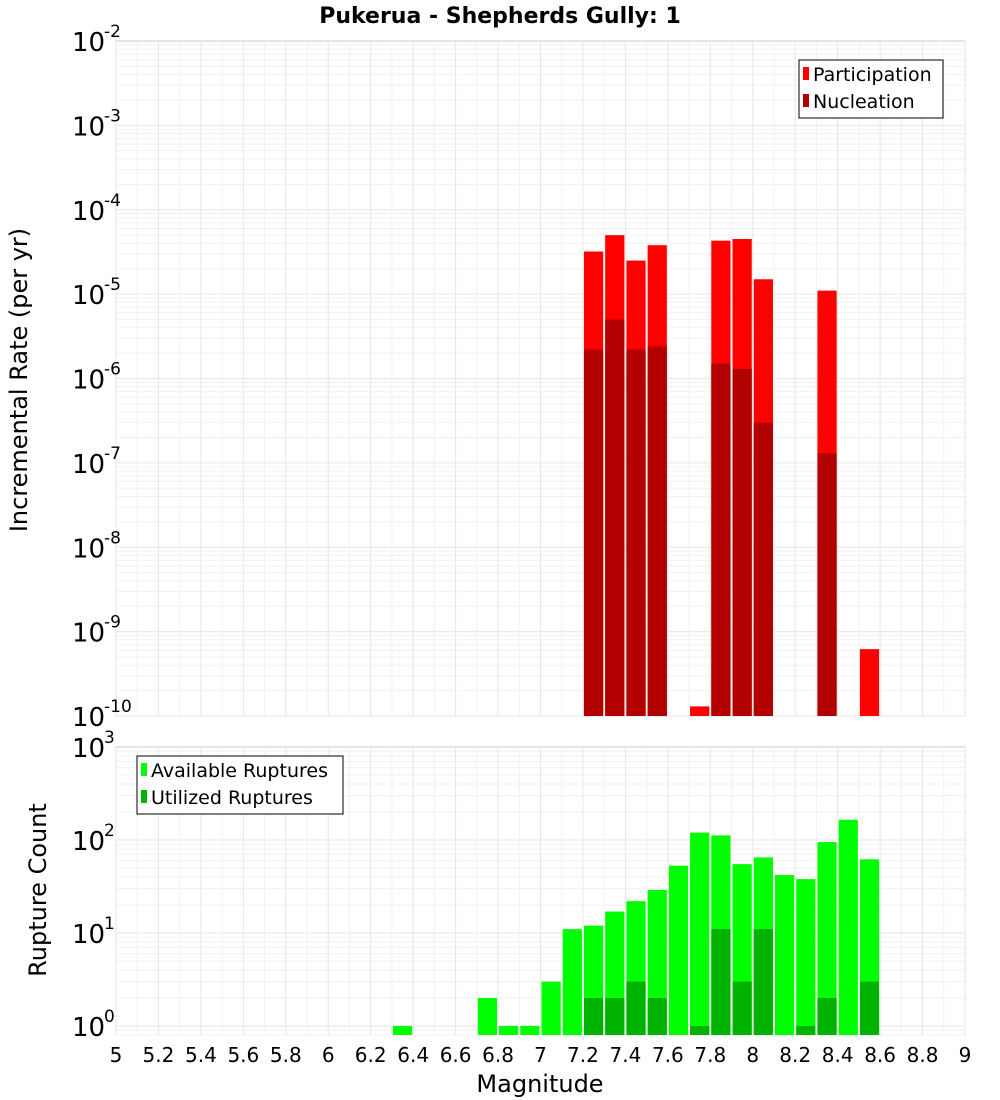 Image resolution: width=1000 pixels, height=1100 pixels. I want to click on top-y-axis-title: Incremental Rate (per yr), so click(19, 380).